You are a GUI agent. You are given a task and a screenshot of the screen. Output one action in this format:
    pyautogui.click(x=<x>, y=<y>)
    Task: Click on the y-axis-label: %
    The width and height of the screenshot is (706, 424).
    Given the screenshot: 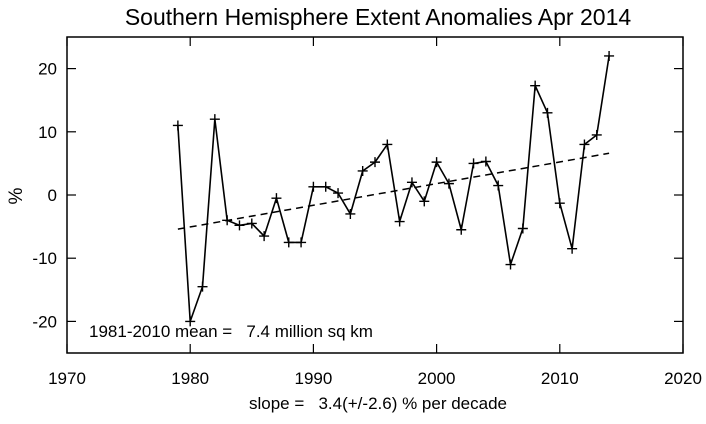 What is the action you would take?
    pyautogui.click(x=16, y=195)
    